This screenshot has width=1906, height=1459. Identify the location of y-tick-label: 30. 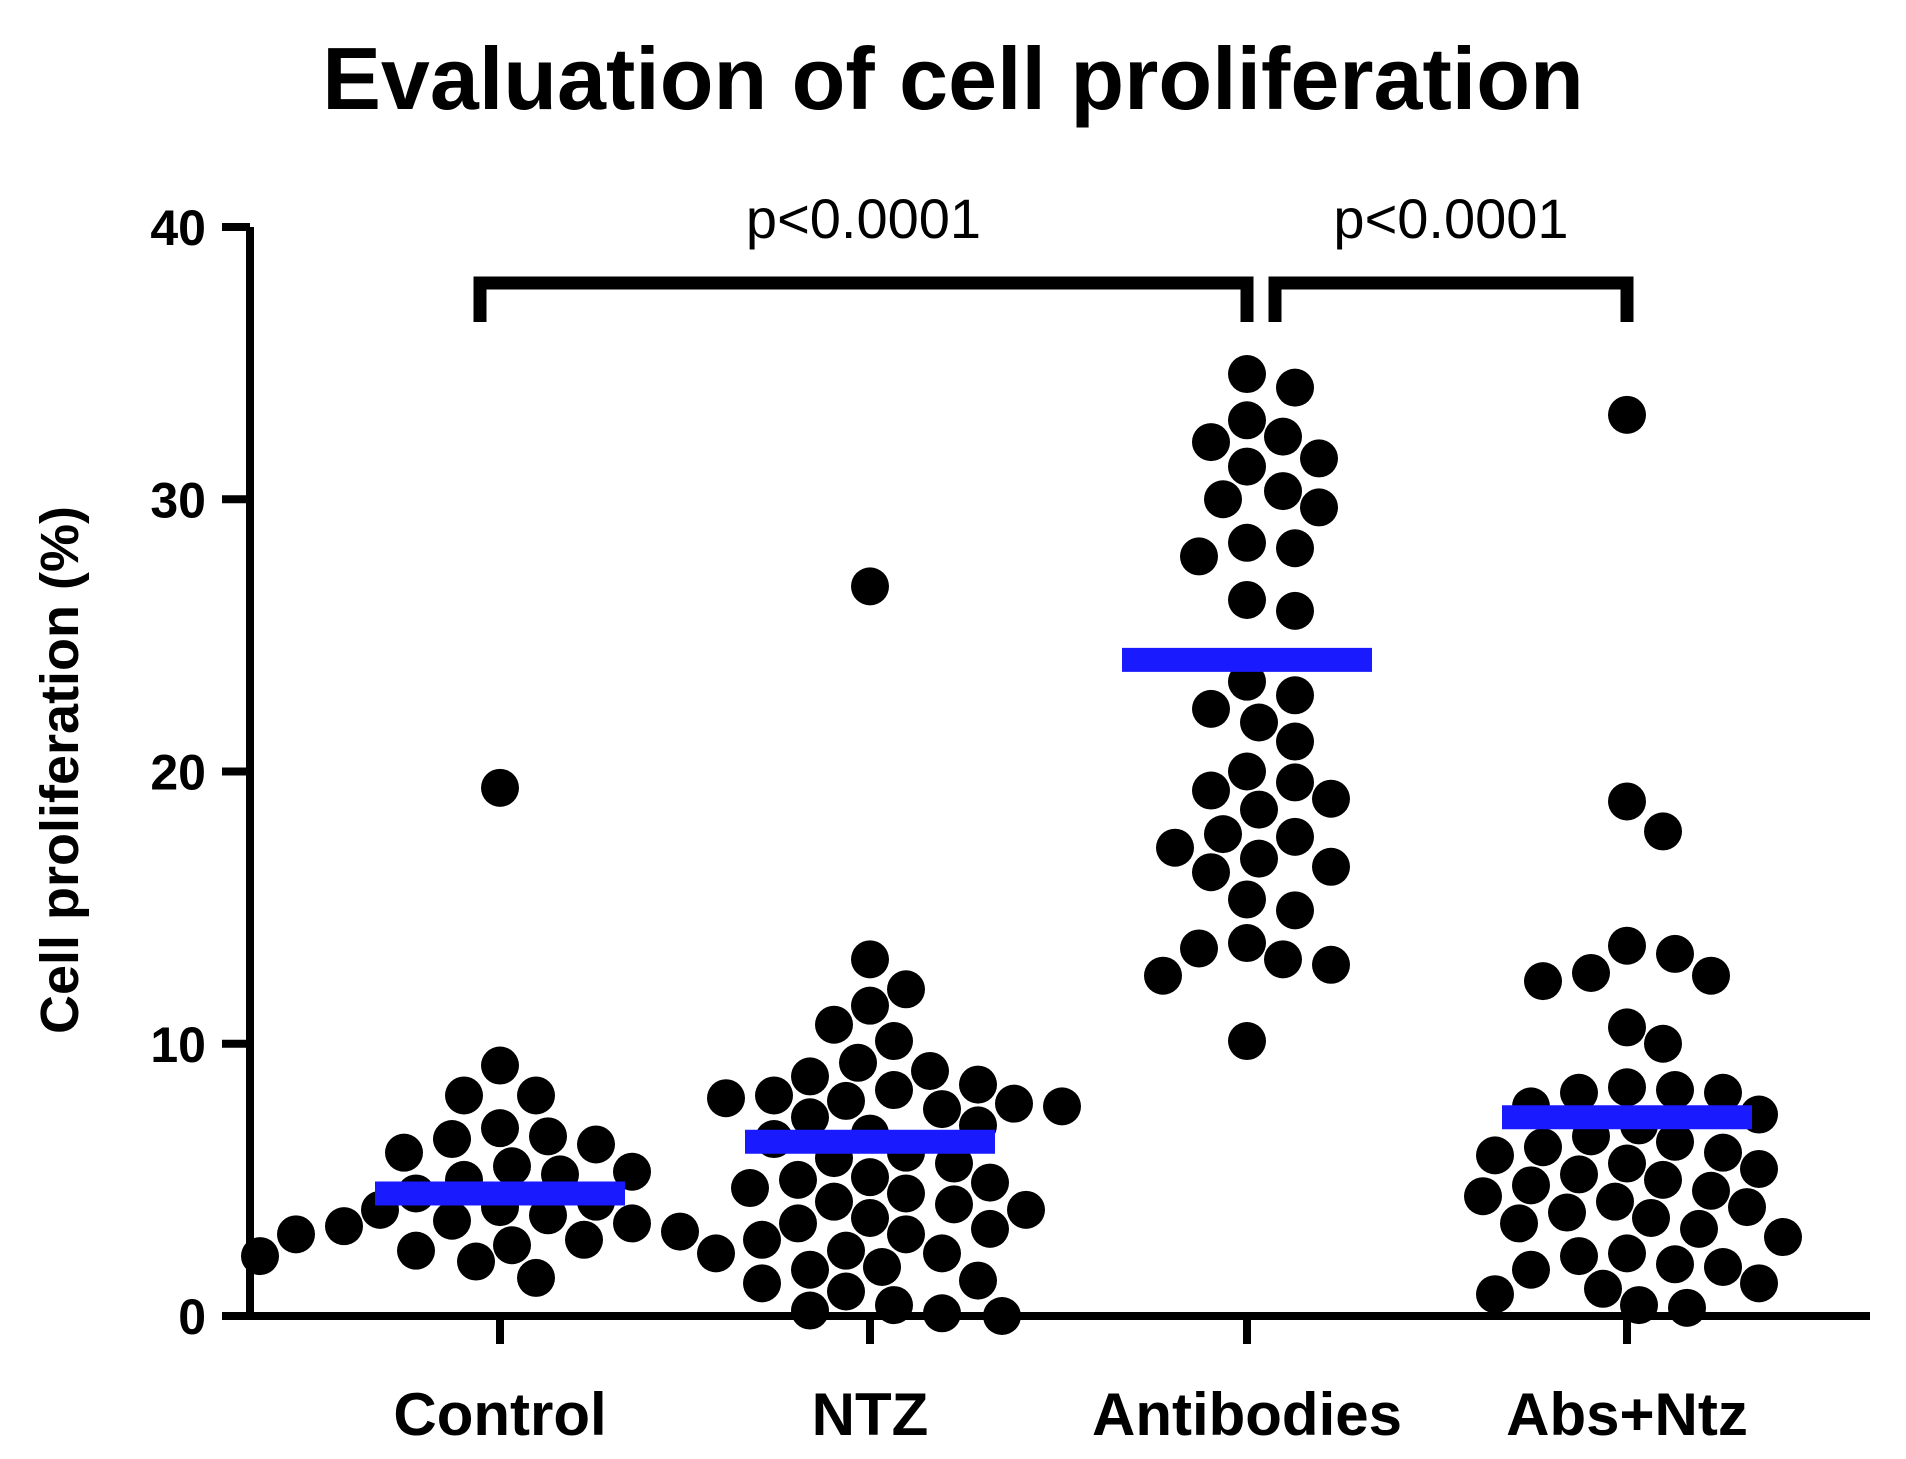
(178, 500).